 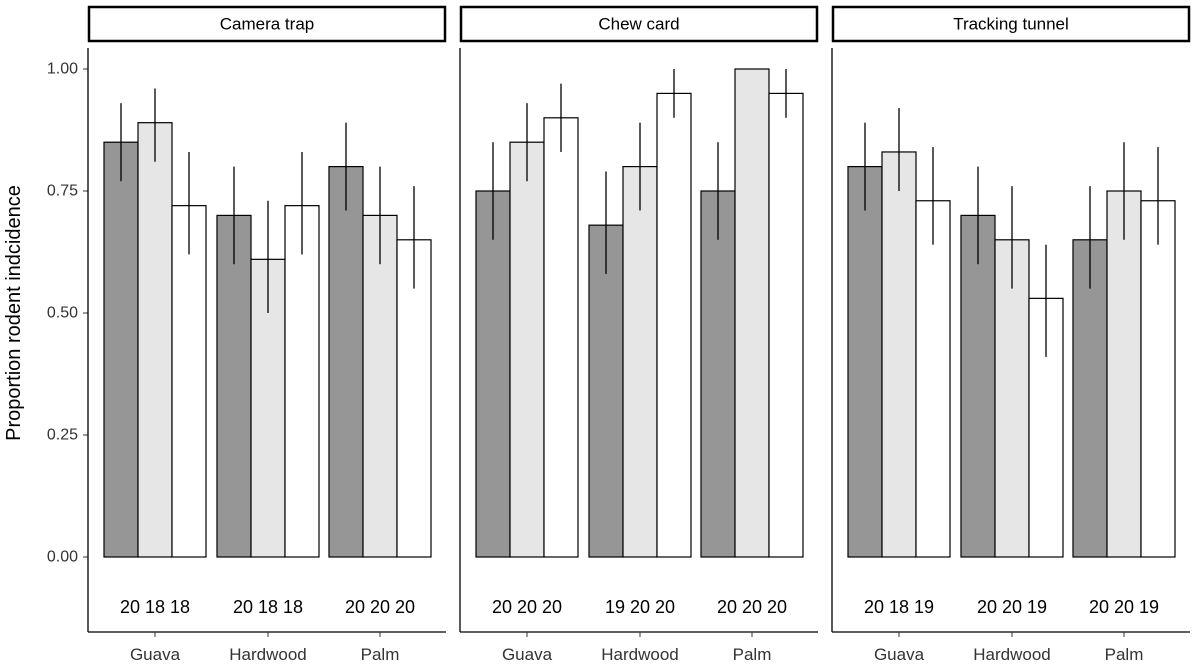 I want to click on y-tick-label: 0.75, so click(x=62, y=191).